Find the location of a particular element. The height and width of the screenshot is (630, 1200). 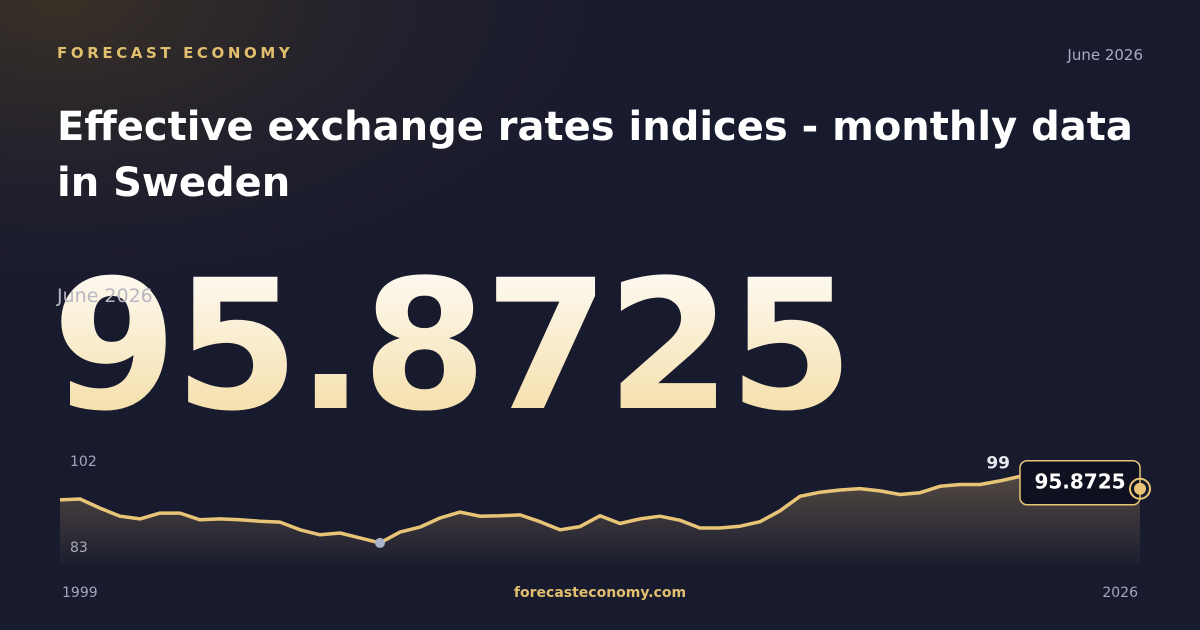

headline-date: June 2026 is located at coordinates (104, 296).